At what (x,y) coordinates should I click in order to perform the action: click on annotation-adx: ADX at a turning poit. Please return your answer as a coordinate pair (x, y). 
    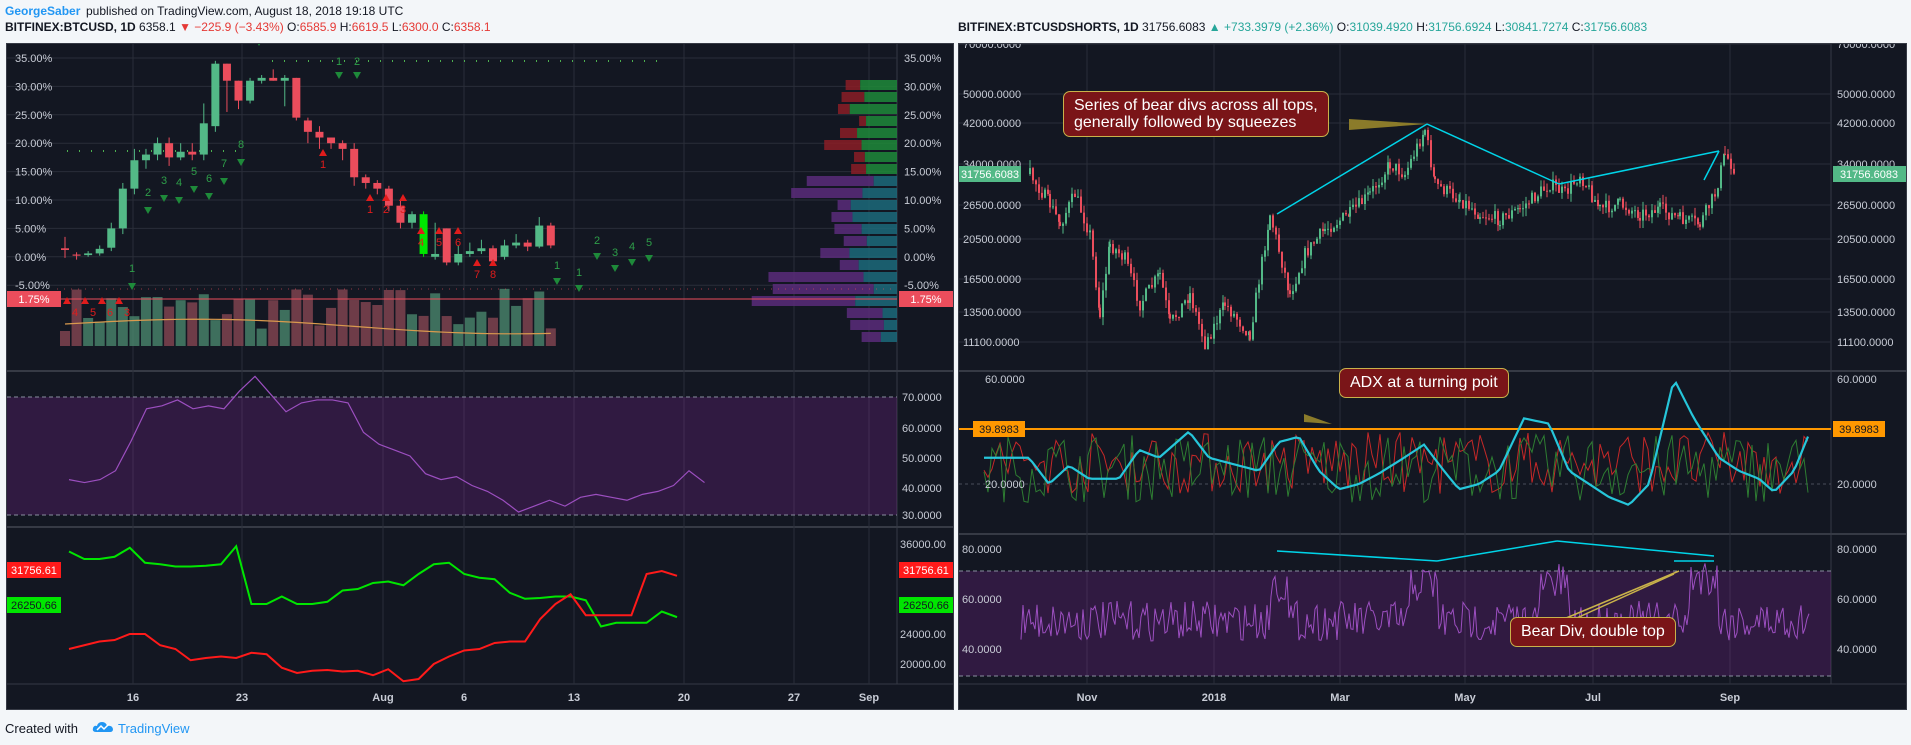
    Looking at the image, I should click on (1424, 383).